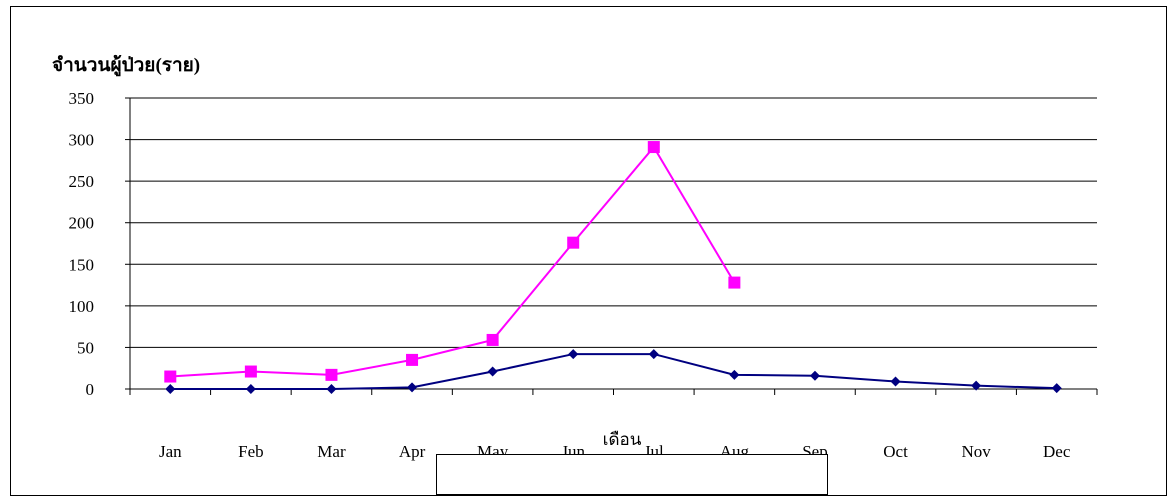 The image size is (1176, 504). I want to click on legend, so click(632, 474).